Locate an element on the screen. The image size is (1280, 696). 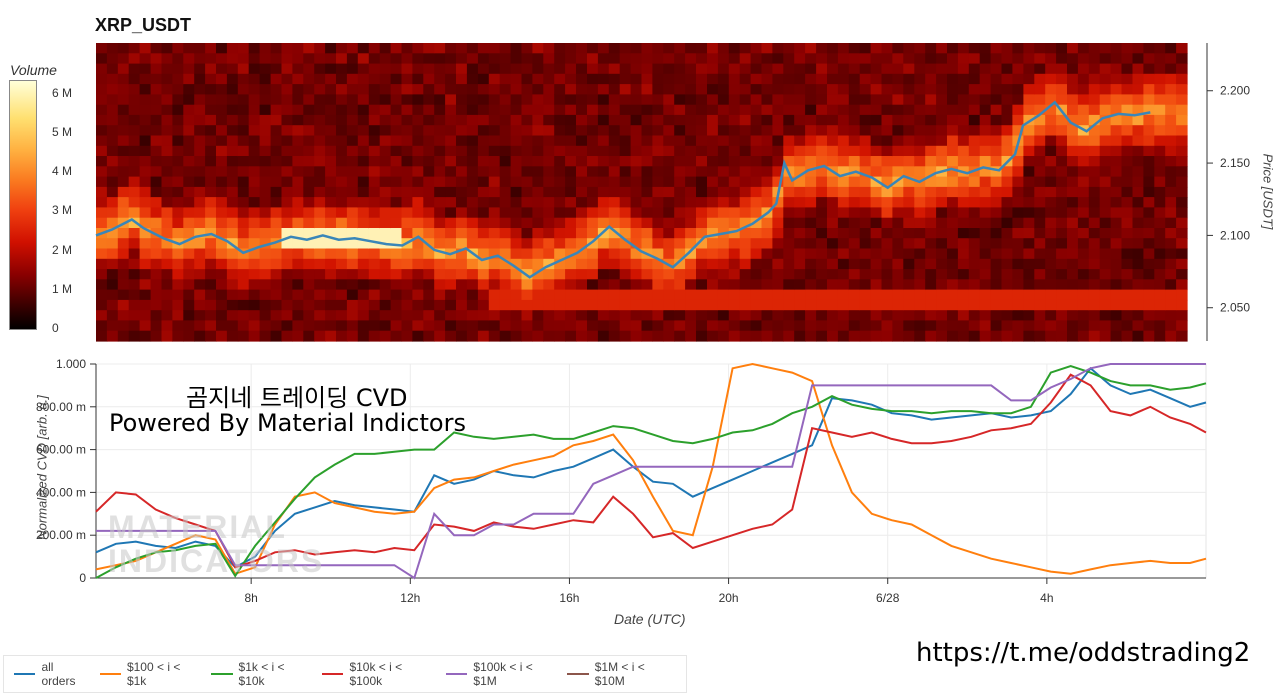
legend-item: $100 < i < $1k is located at coordinates (150, 674).